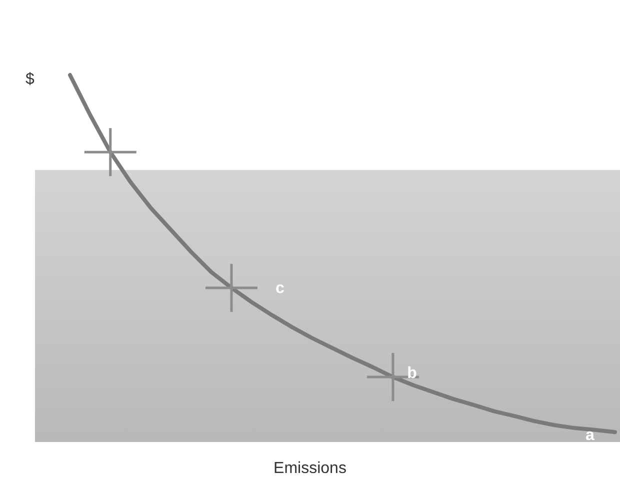 Image resolution: width=620 pixels, height=495 pixels. Describe the element at coordinates (590, 435) in the screenshot. I see `annotation: a` at that location.